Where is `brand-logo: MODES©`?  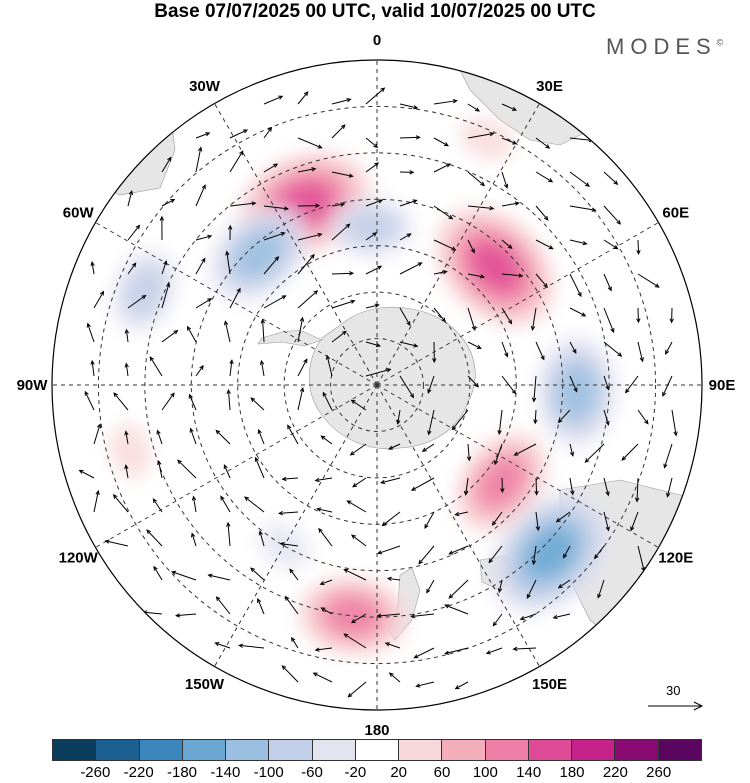
brand-logo: MODES© is located at coordinates (664, 47).